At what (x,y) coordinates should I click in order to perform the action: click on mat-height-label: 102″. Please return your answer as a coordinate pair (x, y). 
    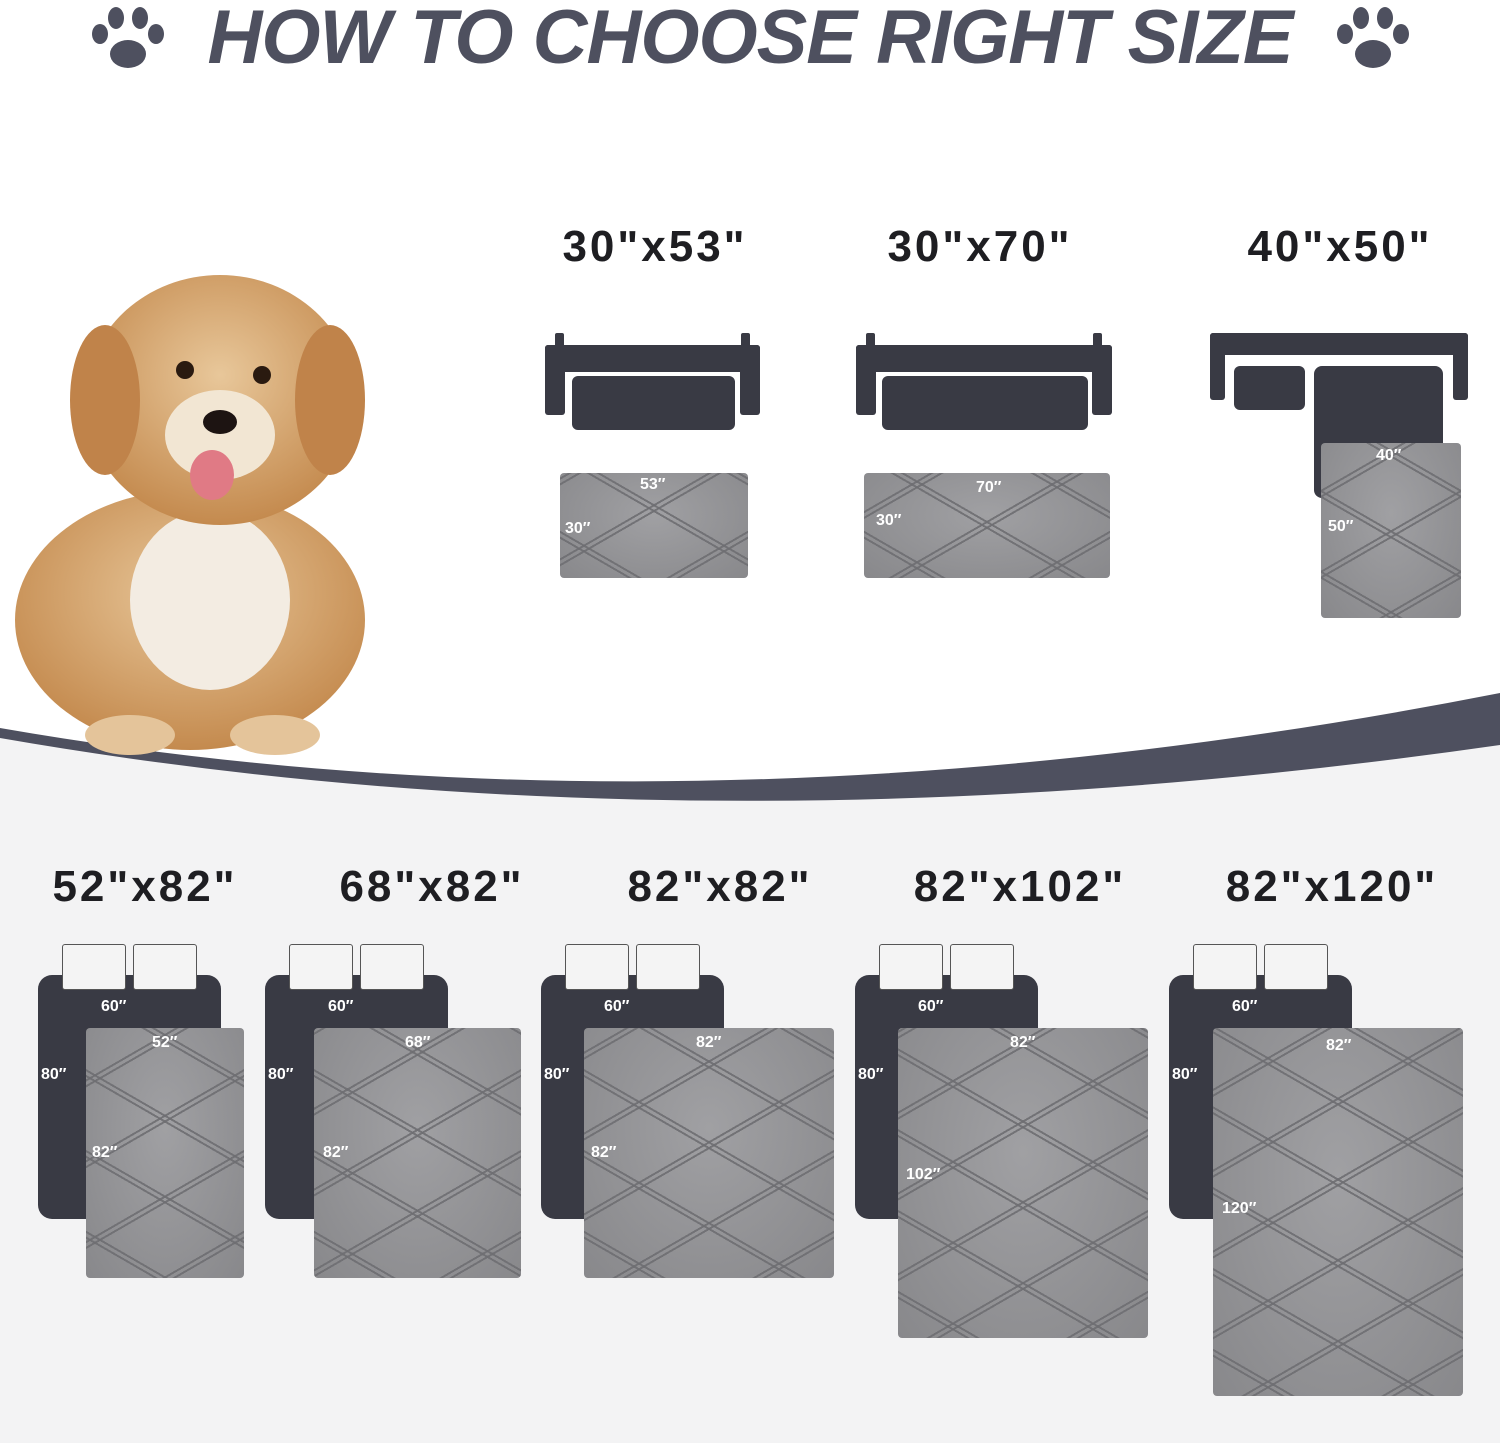
    Looking at the image, I should click on (923, 1174).